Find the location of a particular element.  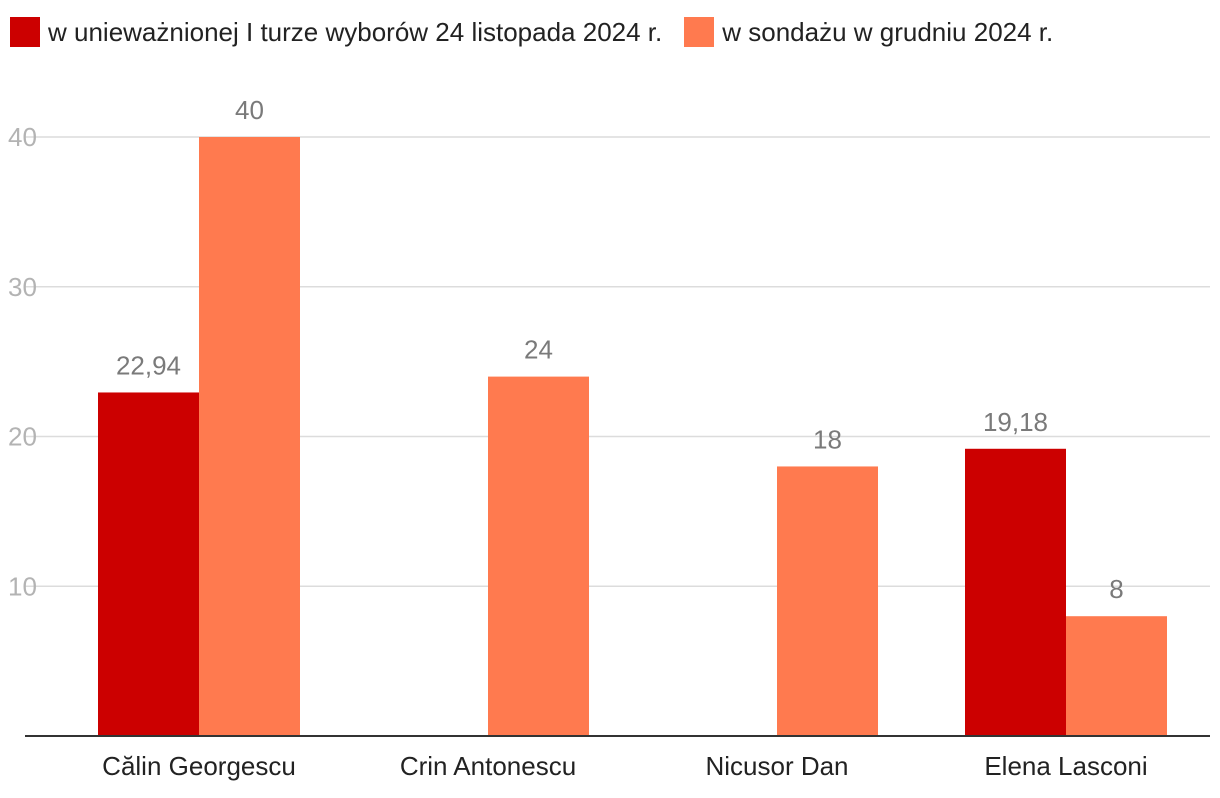

category-label: Elena Lasconi is located at coordinates (1065, 766).